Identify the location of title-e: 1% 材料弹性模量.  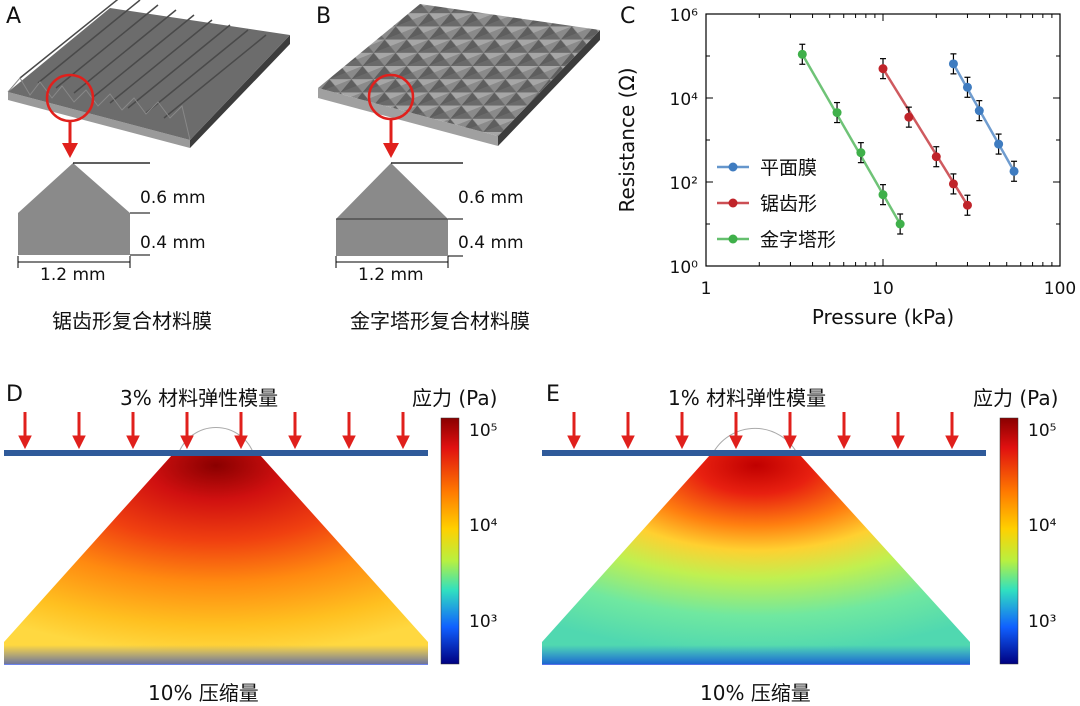
(747, 398).